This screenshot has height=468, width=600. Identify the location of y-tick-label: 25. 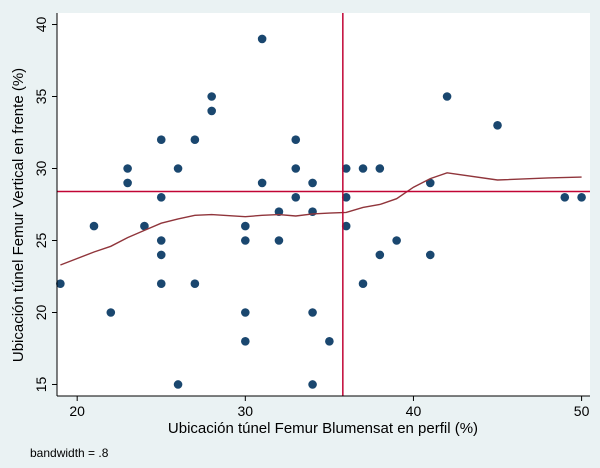
(41, 240).